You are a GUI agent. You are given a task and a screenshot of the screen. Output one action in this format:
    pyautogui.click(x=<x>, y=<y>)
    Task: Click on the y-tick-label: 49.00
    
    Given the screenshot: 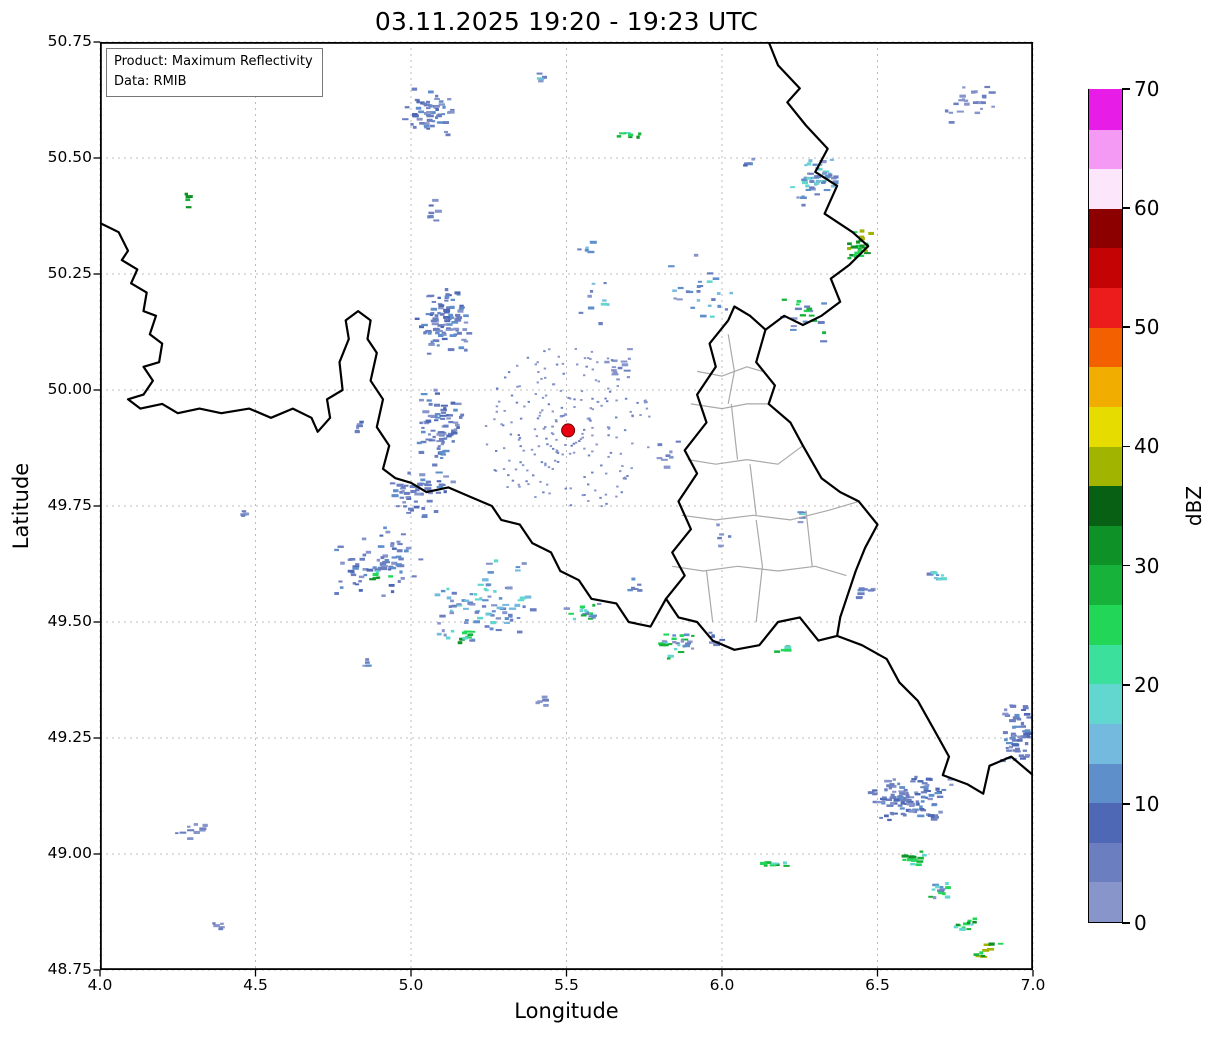 What is the action you would take?
    pyautogui.click(x=69, y=853)
    